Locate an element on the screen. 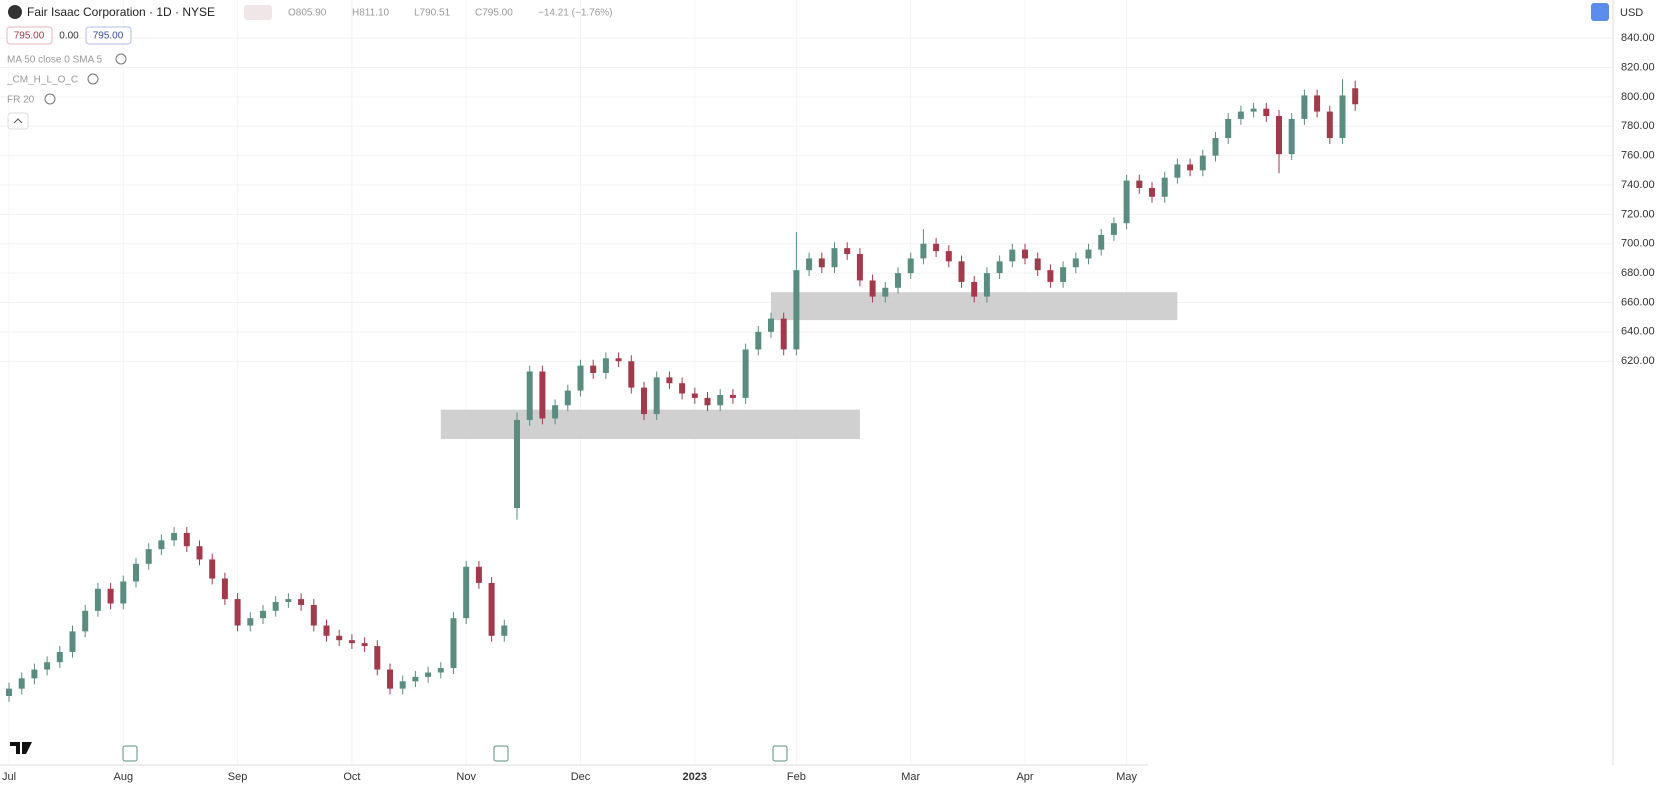 Image resolution: width=1660 pixels, height=785 pixels. y-tick-label: 640.00 is located at coordinates (1638, 332).